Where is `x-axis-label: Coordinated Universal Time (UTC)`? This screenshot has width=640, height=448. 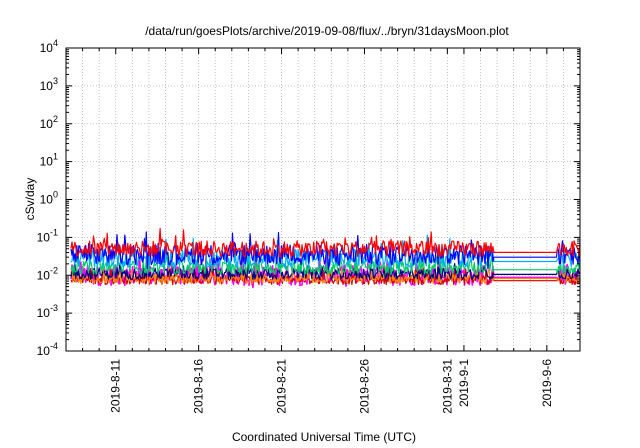 x-axis-label: Coordinated Universal Time (UTC) is located at coordinates (324, 437).